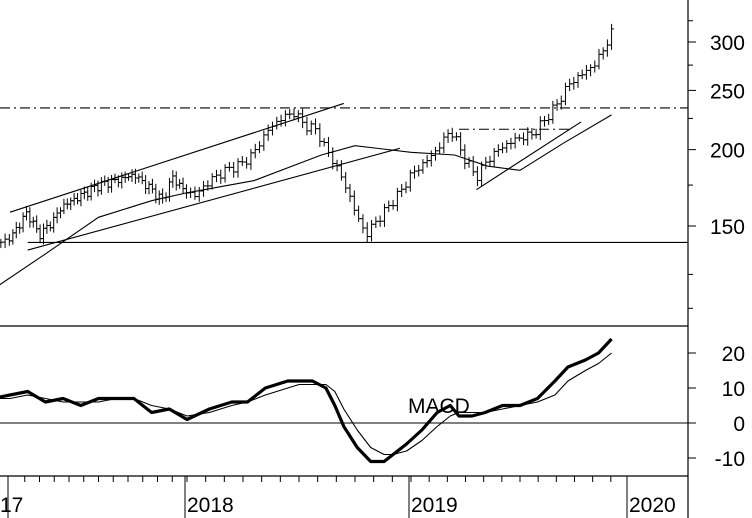  I want to click on x-tick-label: 2020, so click(652, 505).